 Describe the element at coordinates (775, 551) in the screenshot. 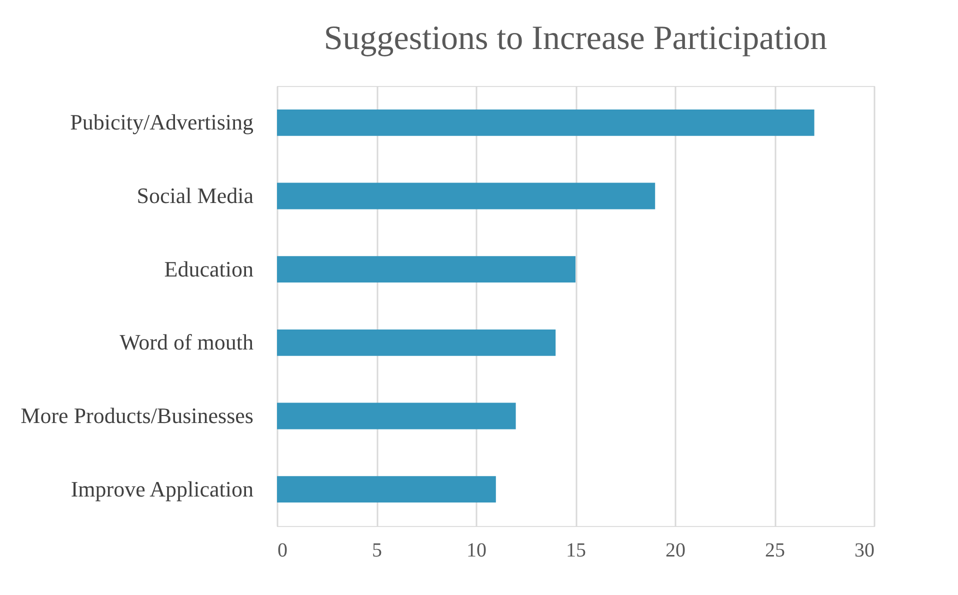

I see `x-tick-label: 25` at that location.